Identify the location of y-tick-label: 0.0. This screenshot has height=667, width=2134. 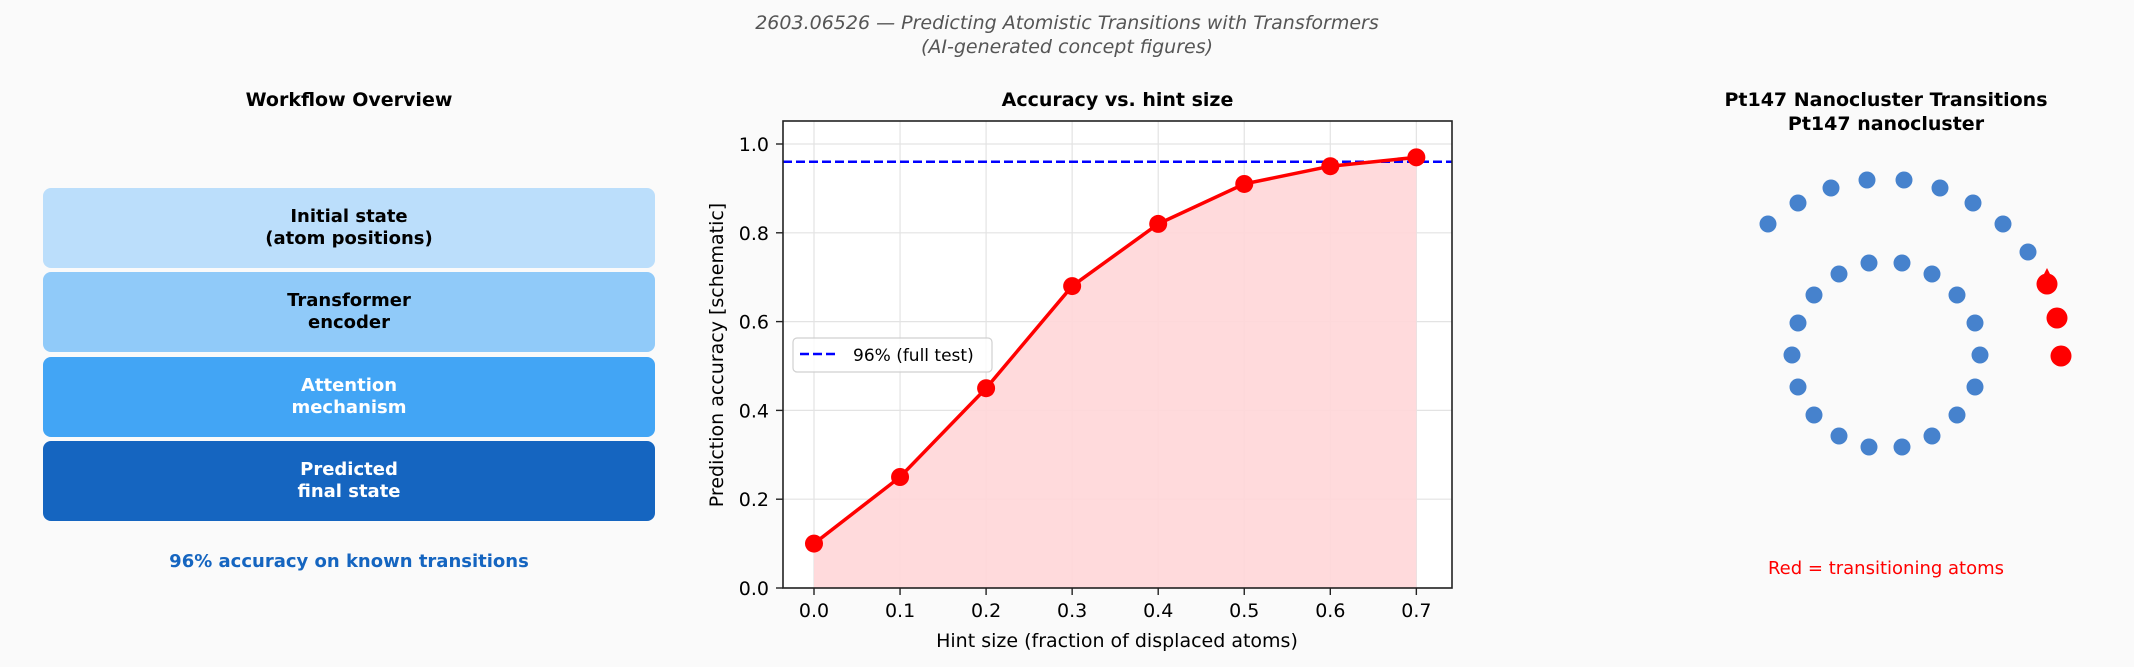
(754, 589).